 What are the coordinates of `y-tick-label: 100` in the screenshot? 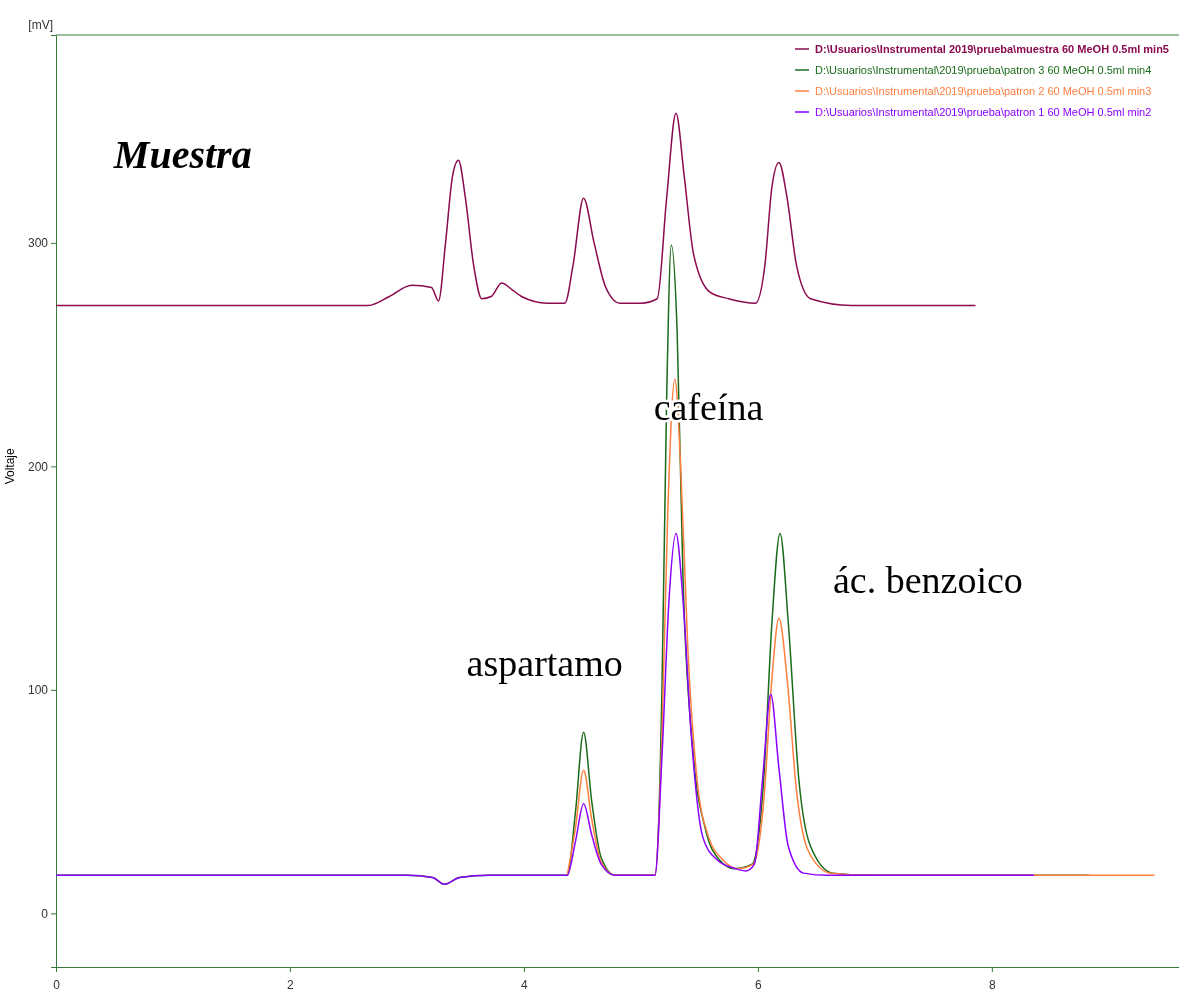 It's located at (38, 690).